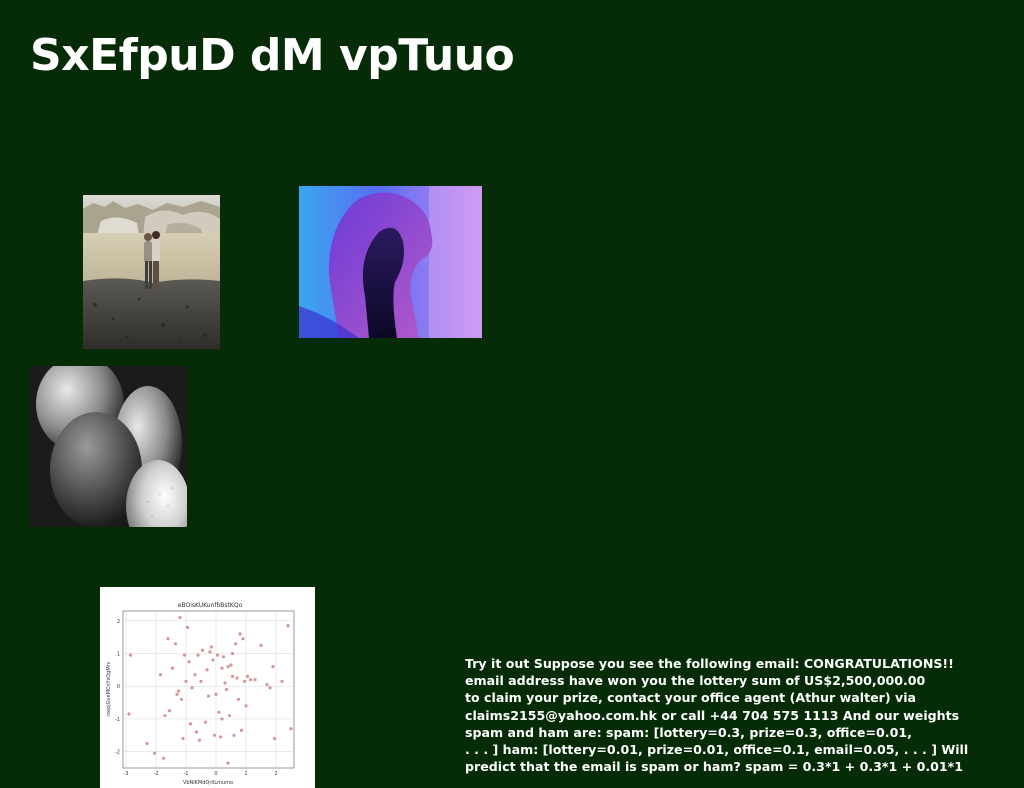 The image size is (1024, 788). I want to click on x-tick-label: 1, so click(245, 774).